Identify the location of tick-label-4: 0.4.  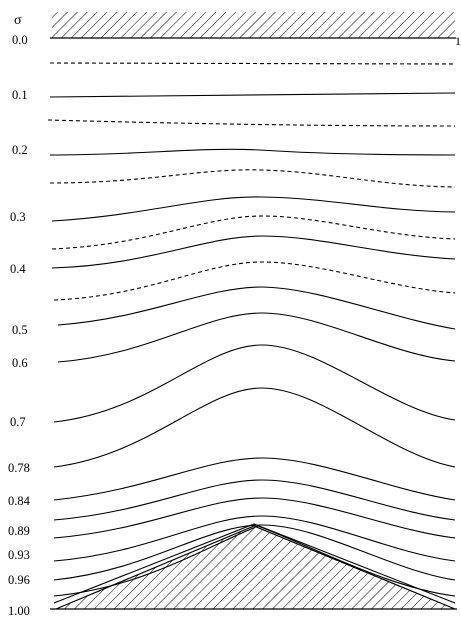
(18, 269).